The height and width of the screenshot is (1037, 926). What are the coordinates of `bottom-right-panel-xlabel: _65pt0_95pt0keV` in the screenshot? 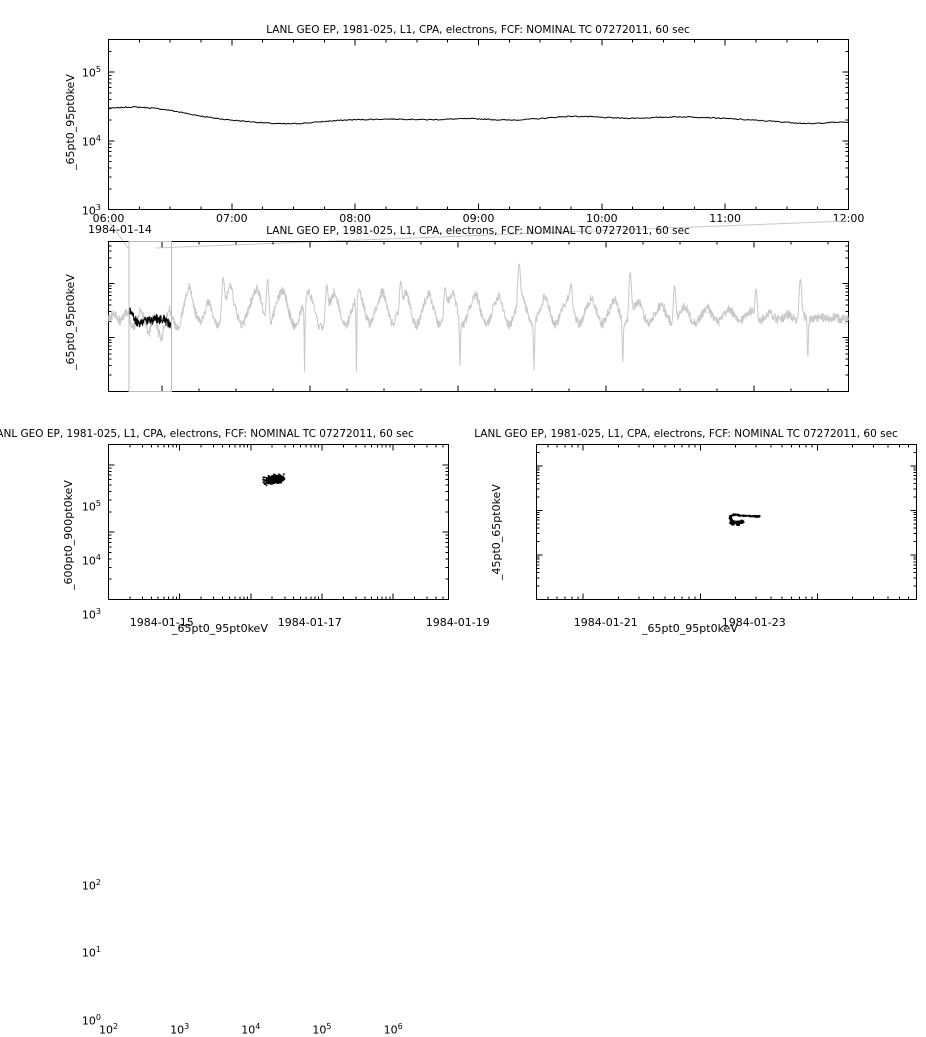 It's located at (690, 628).